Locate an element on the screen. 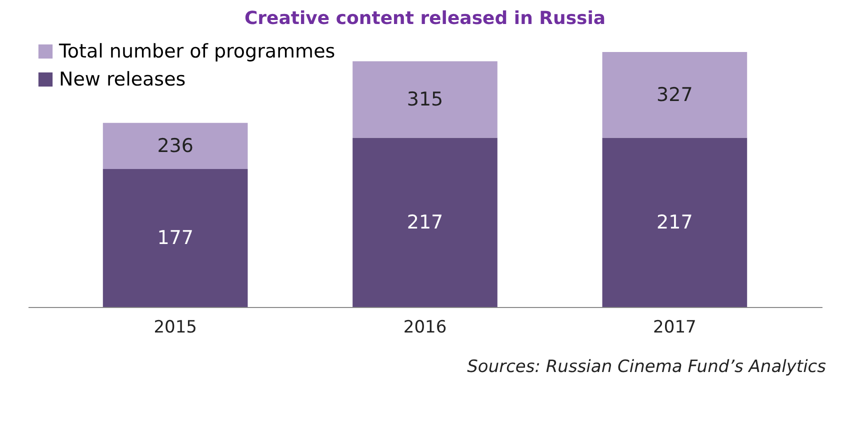 The height and width of the screenshot is (421, 842). x-tick-label: 2017 is located at coordinates (674, 328).